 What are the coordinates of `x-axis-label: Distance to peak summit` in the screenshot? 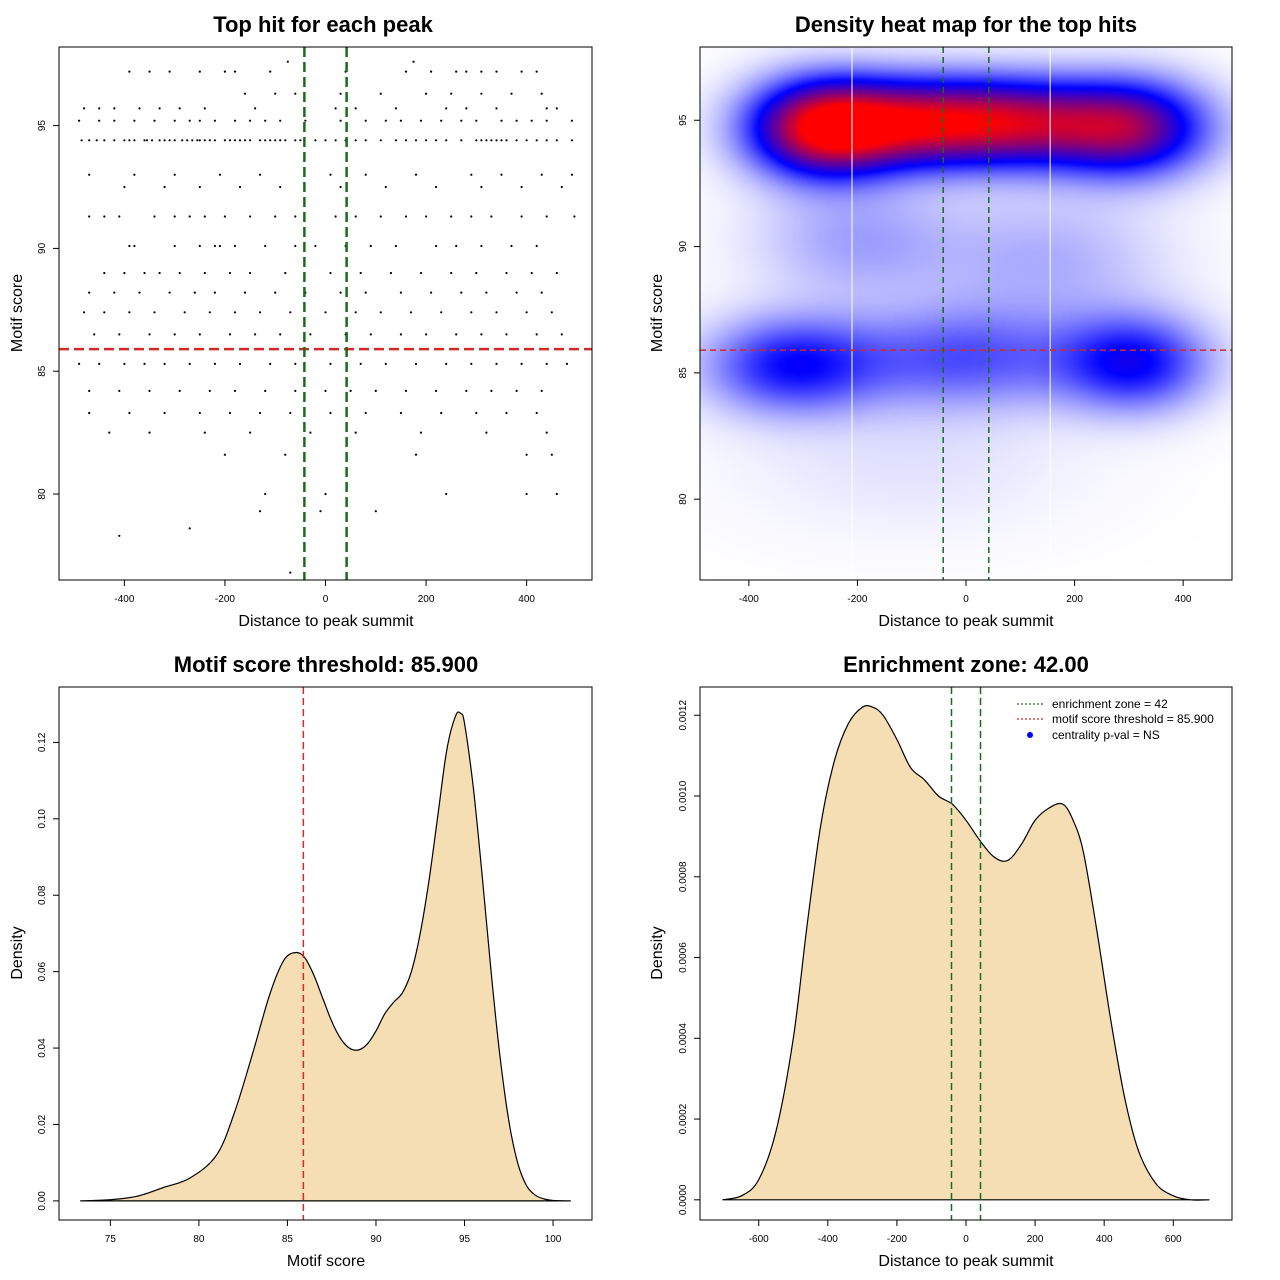 It's located at (966, 621).